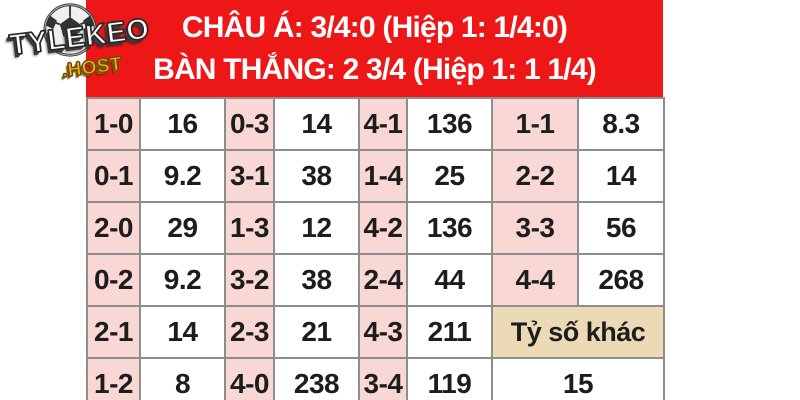  Describe the element at coordinates (383, 176) in the screenshot. I see `score-cell: 1-4` at that location.